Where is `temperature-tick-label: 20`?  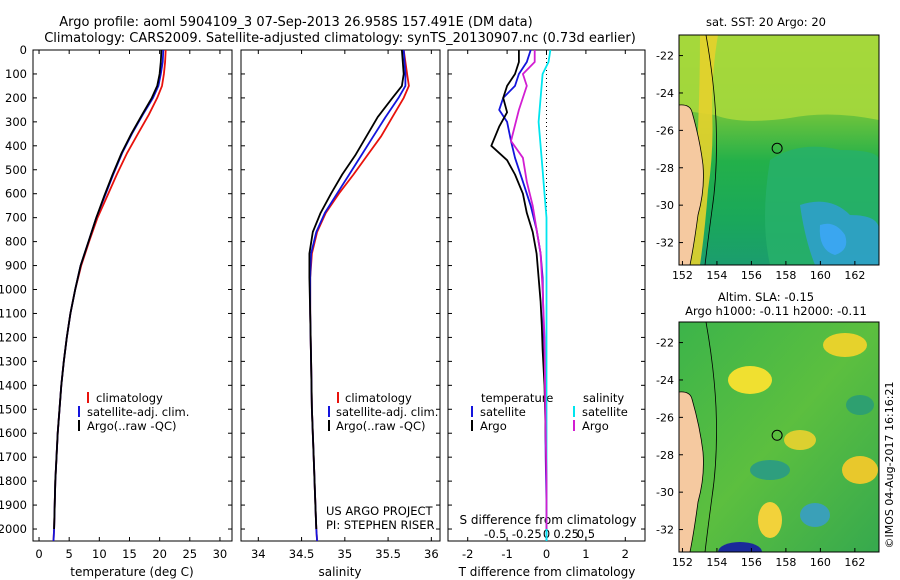
temperature-tick-label: 20 is located at coordinates (159, 554).